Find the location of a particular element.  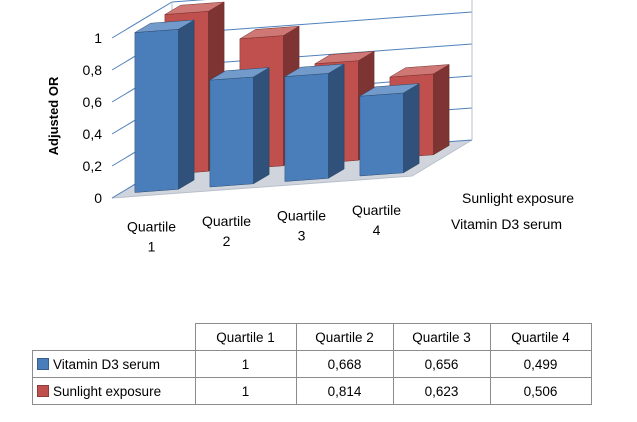

table-header-q3: Quartile 3 is located at coordinates (441, 337).